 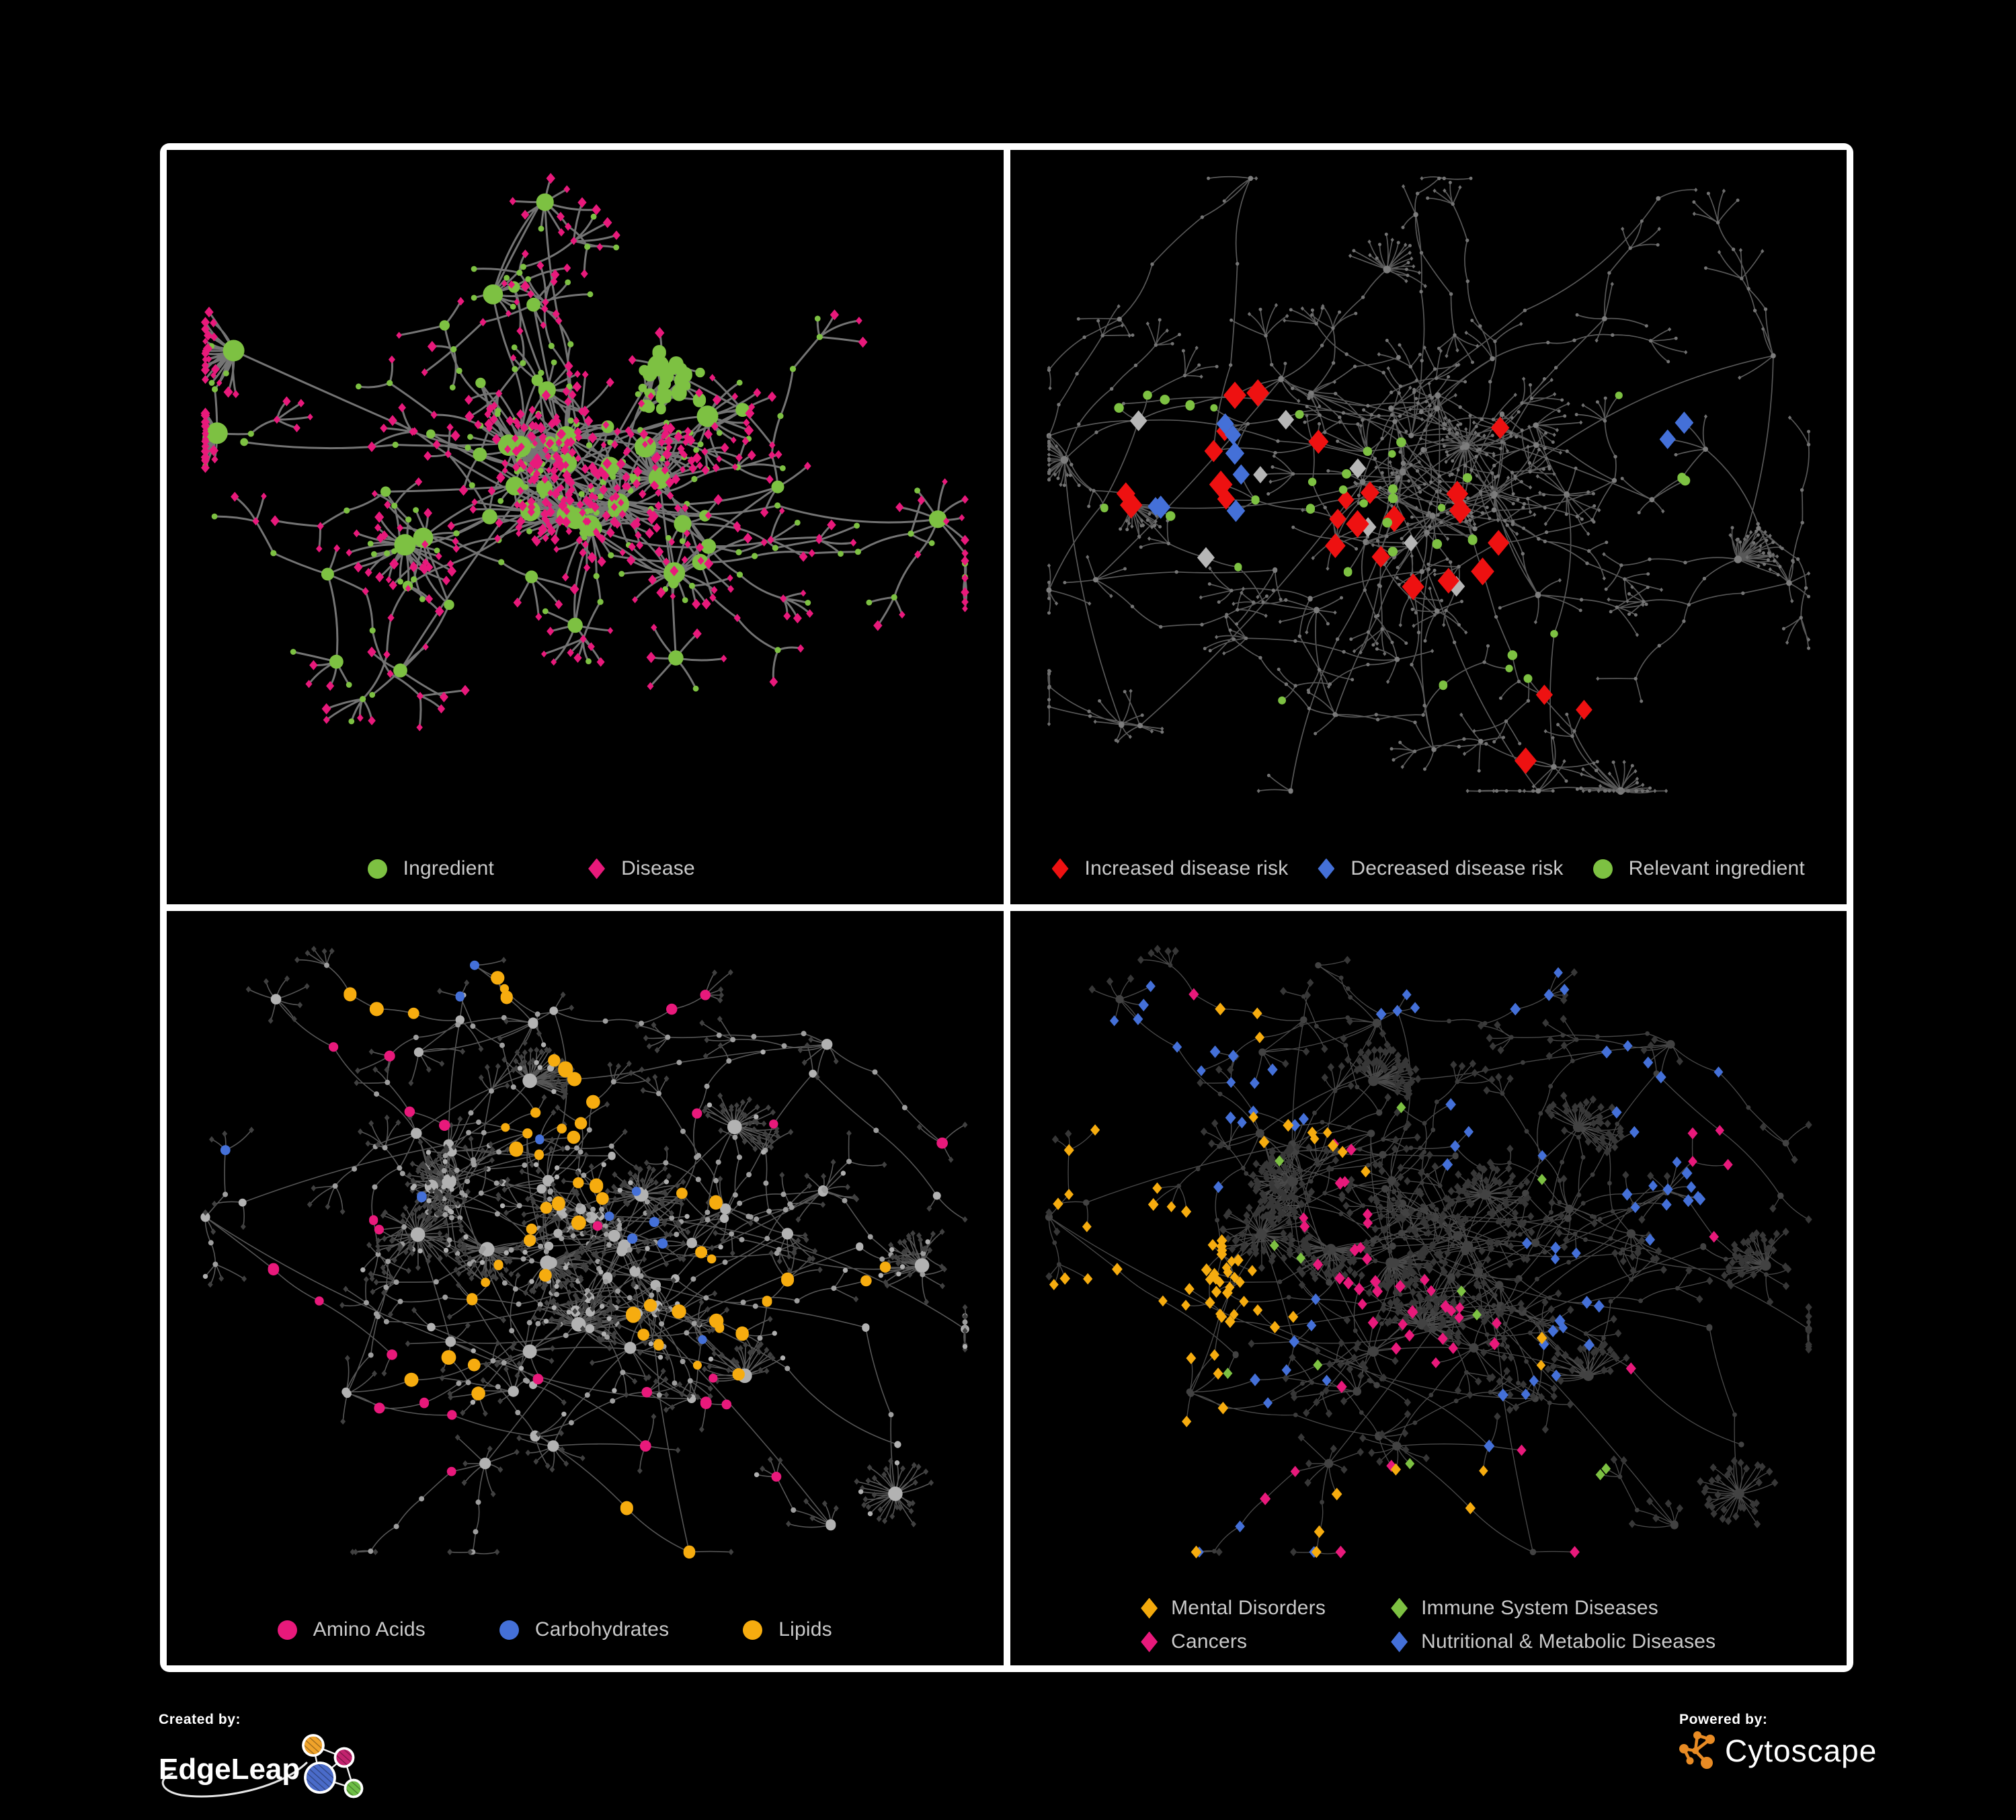 I want to click on legend: Ingredient Disease, so click(x=558, y=868).